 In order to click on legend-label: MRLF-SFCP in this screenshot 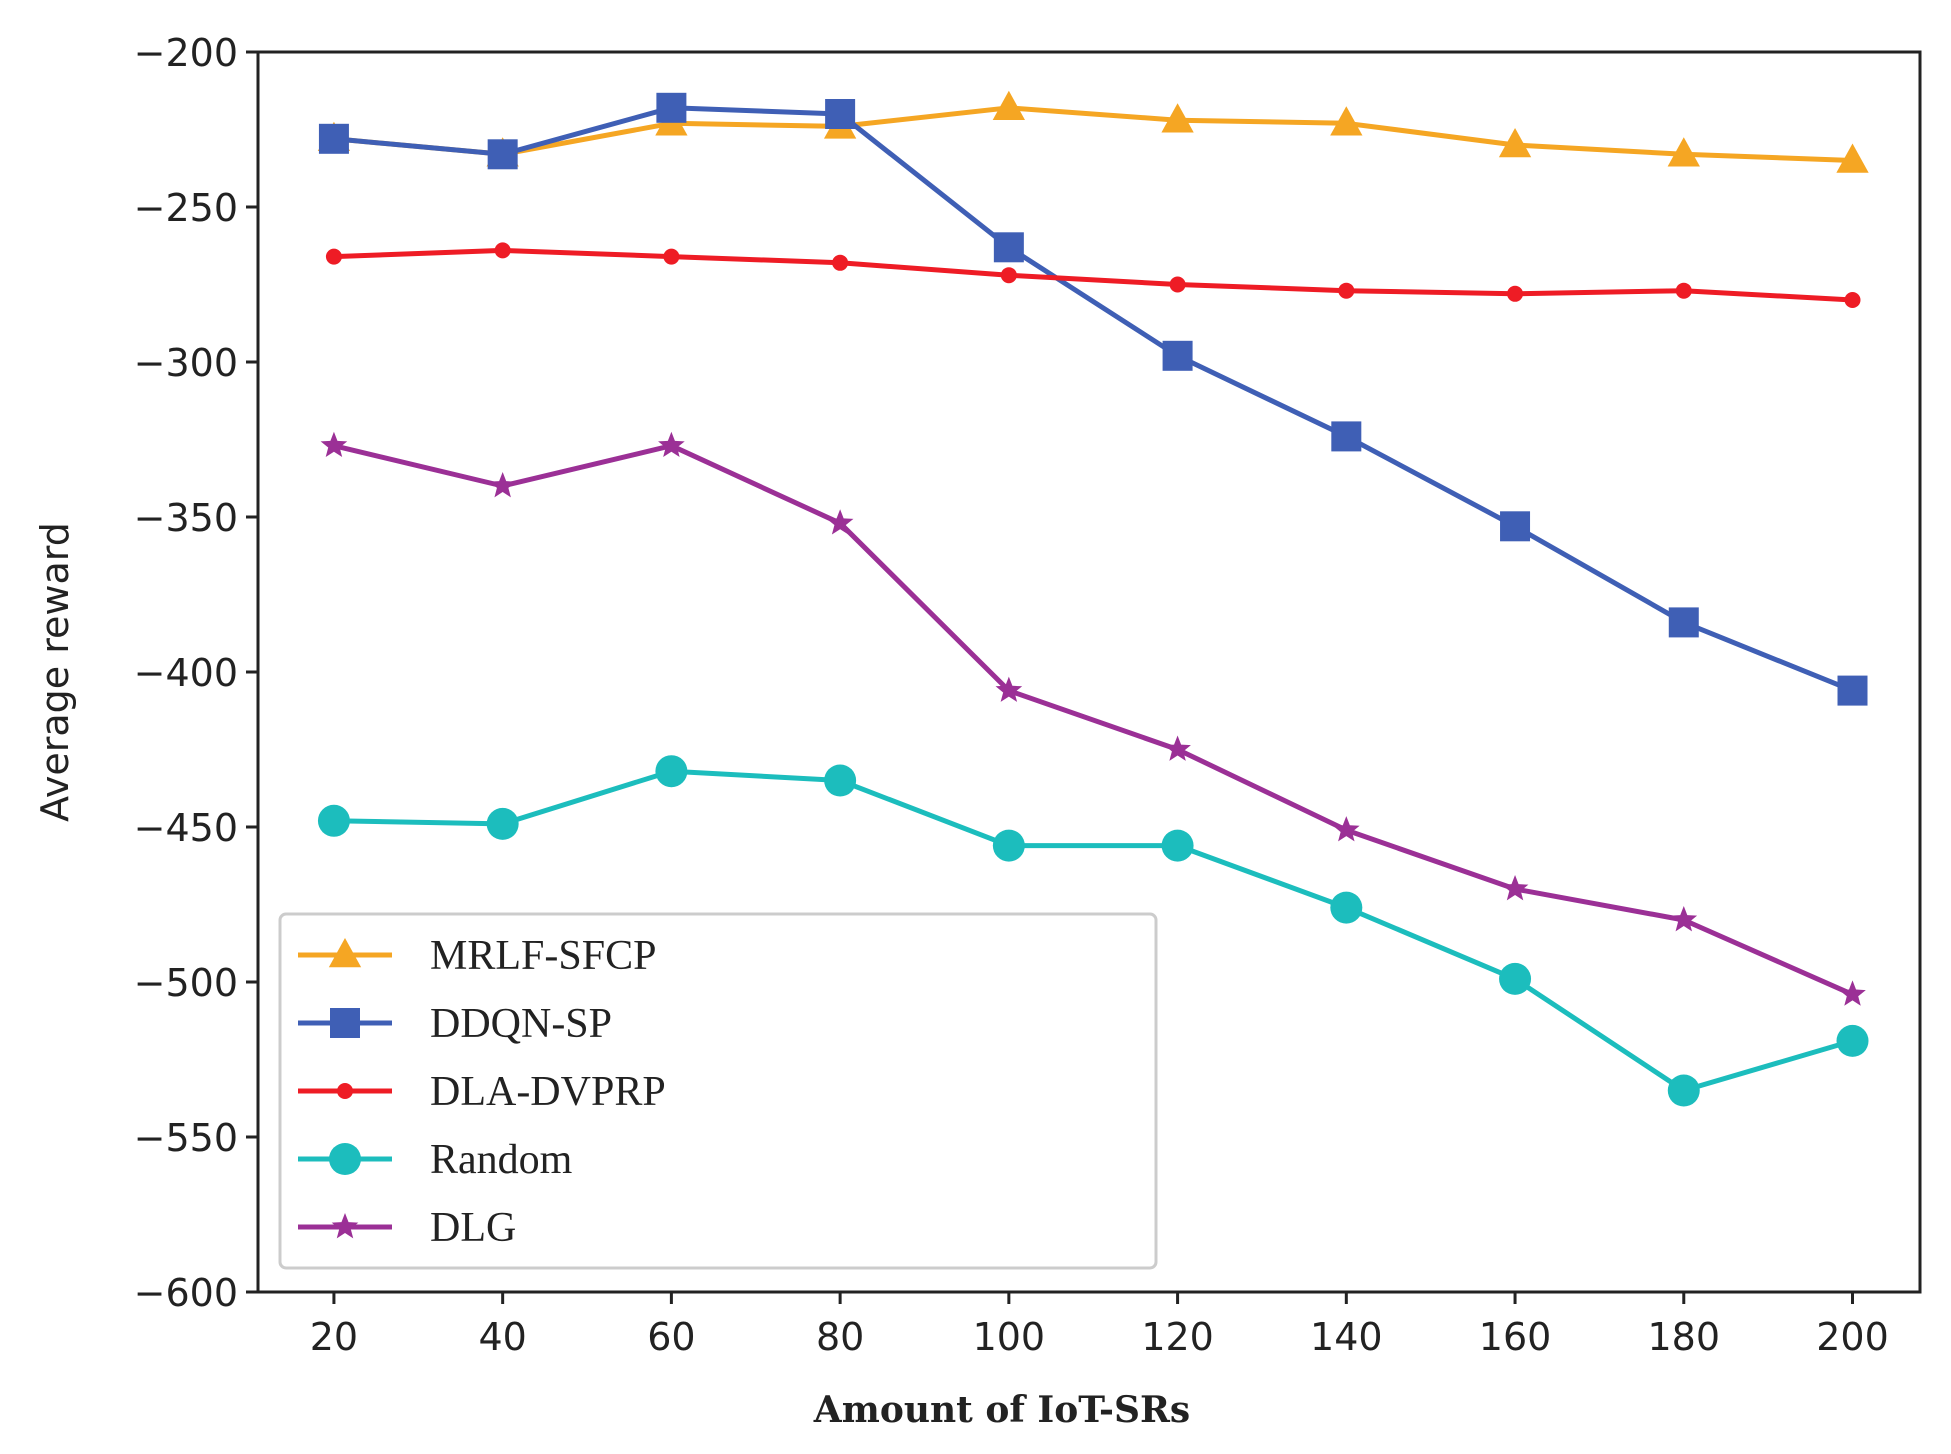, I will do `click(543, 956)`.